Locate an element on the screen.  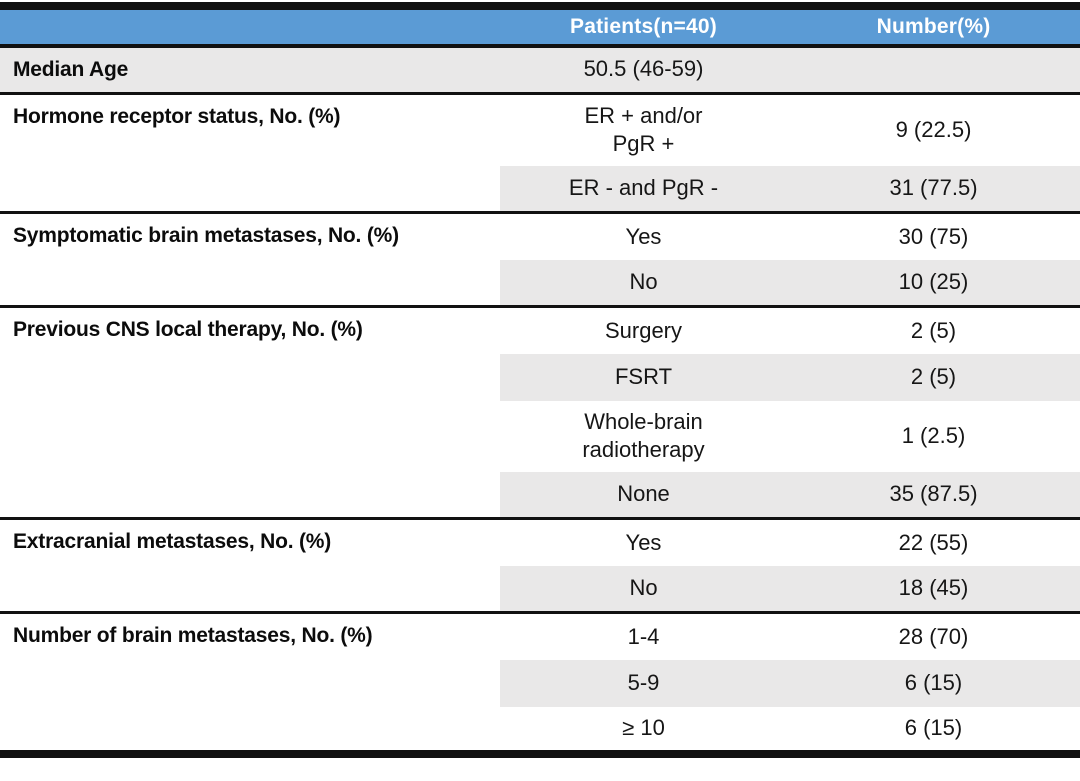
patients-value-cell: ≥ 10 is located at coordinates (643, 728).